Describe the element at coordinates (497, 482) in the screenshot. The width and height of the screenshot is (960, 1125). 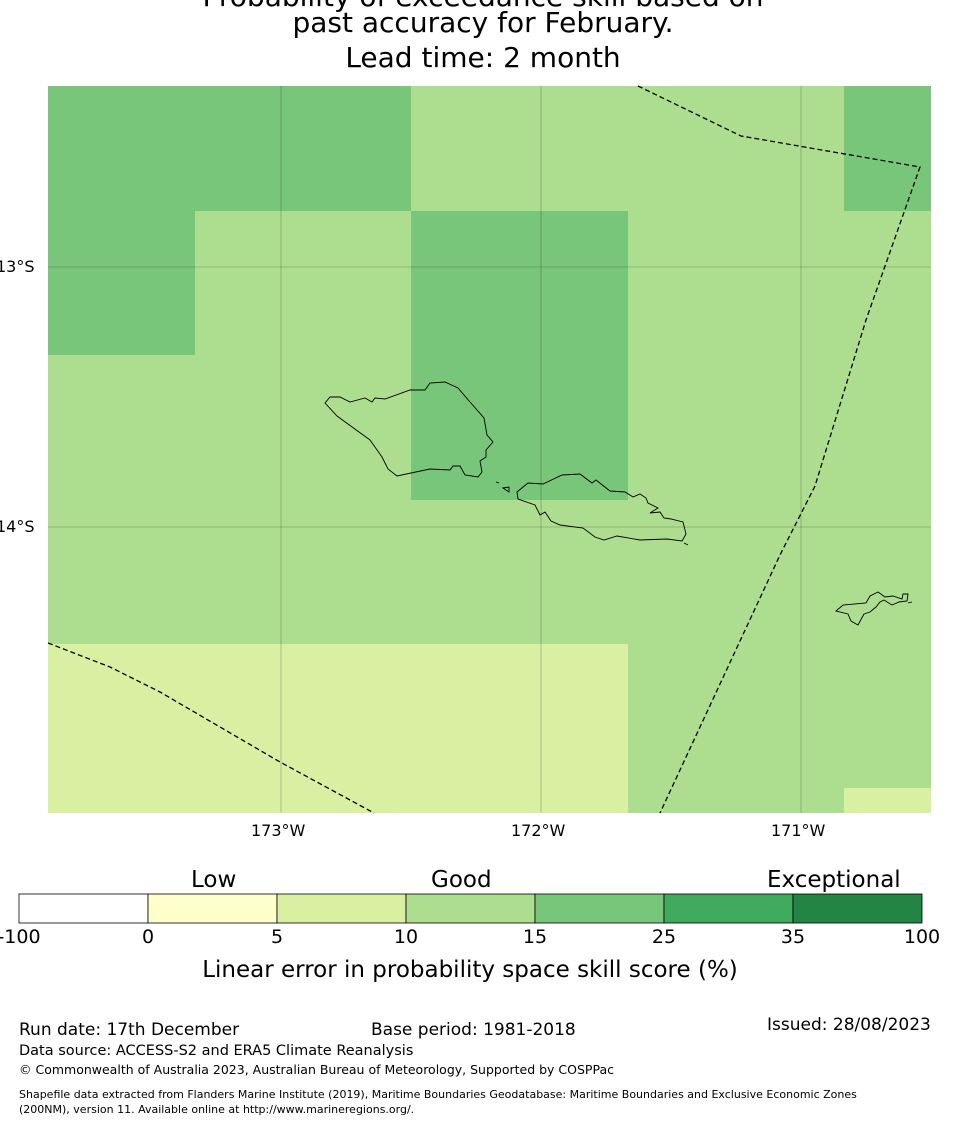
I see `apolima-island` at that location.